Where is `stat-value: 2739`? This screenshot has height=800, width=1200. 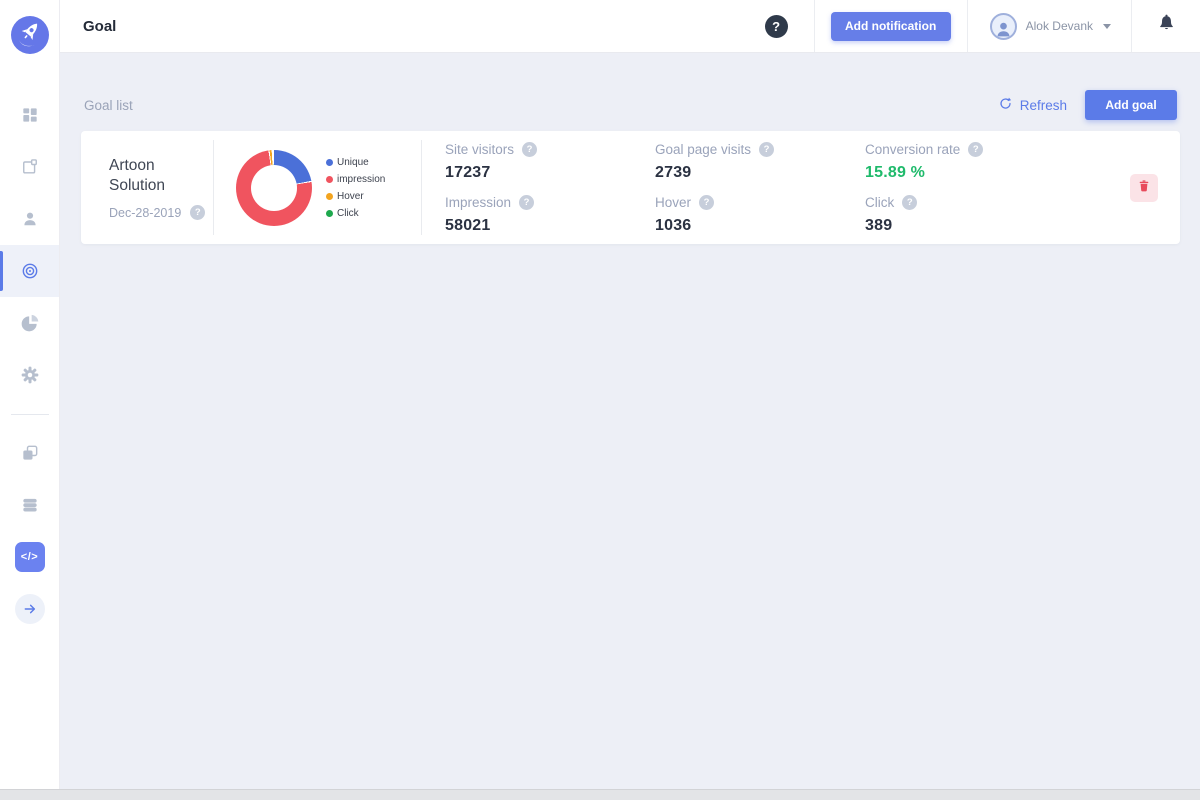 stat-value: 2739 is located at coordinates (673, 172).